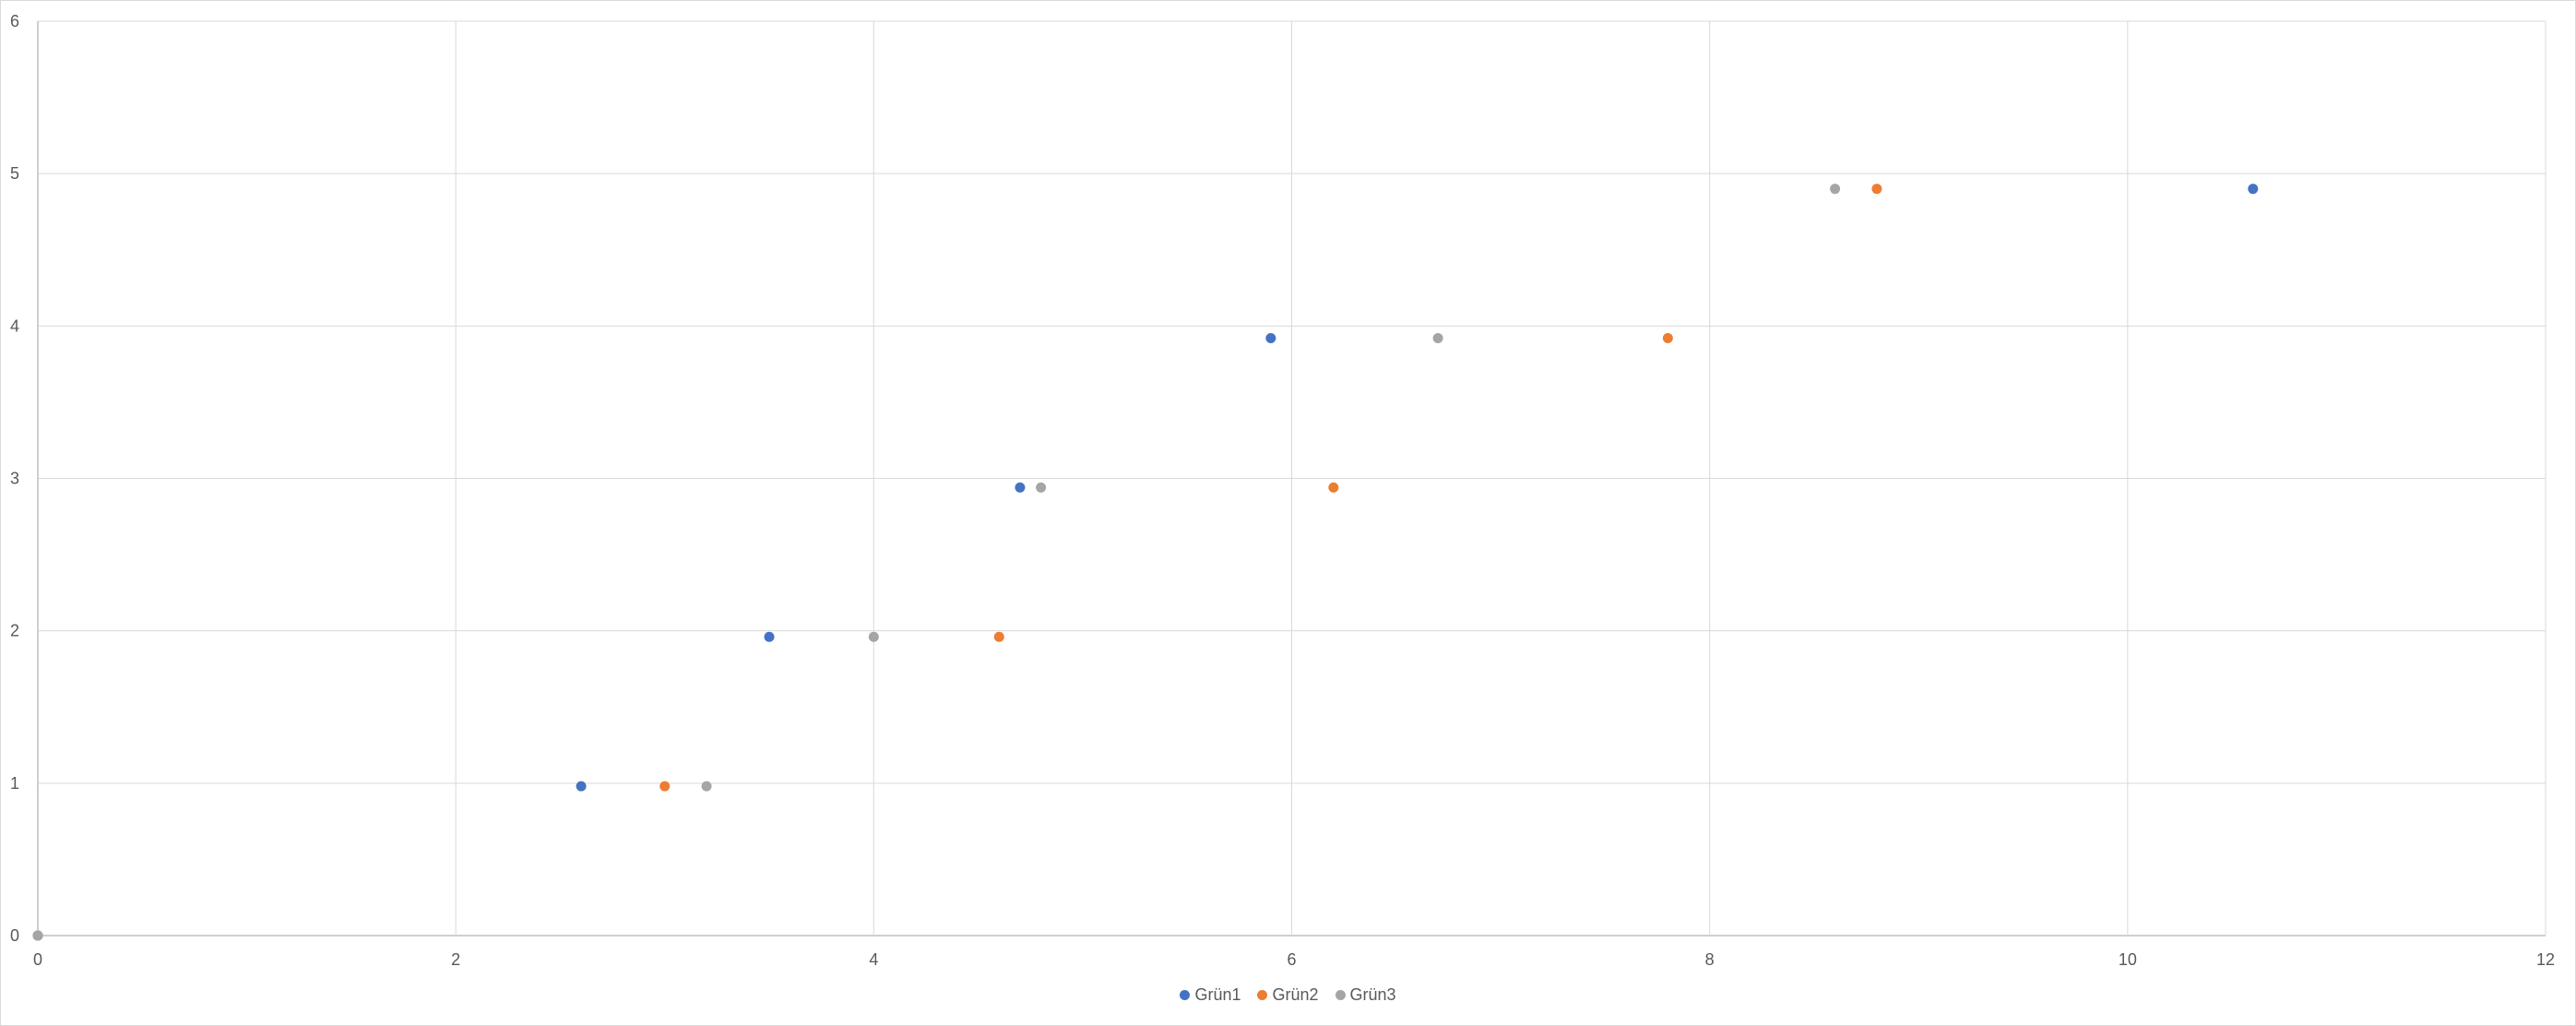 This screenshot has height=1026, width=2576. I want to click on legend-item: Grün3, so click(1365, 995).